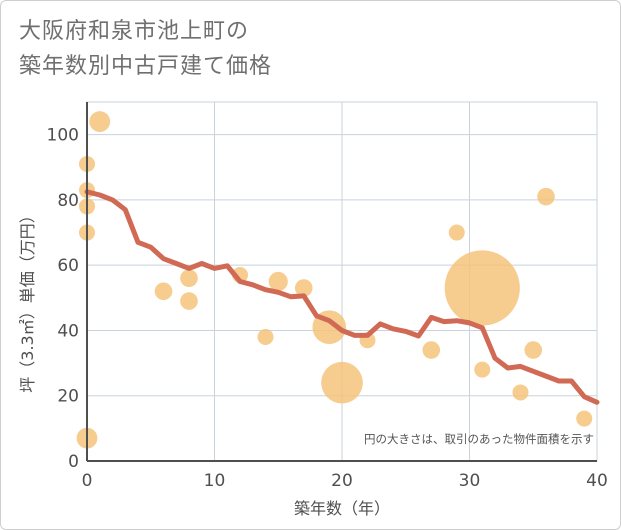 The width and height of the screenshot is (621, 530). What do you see at coordinates (87, 481) in the screenshot?
I see `x-tick-label-0: 0` at bounding box center [87, 481].